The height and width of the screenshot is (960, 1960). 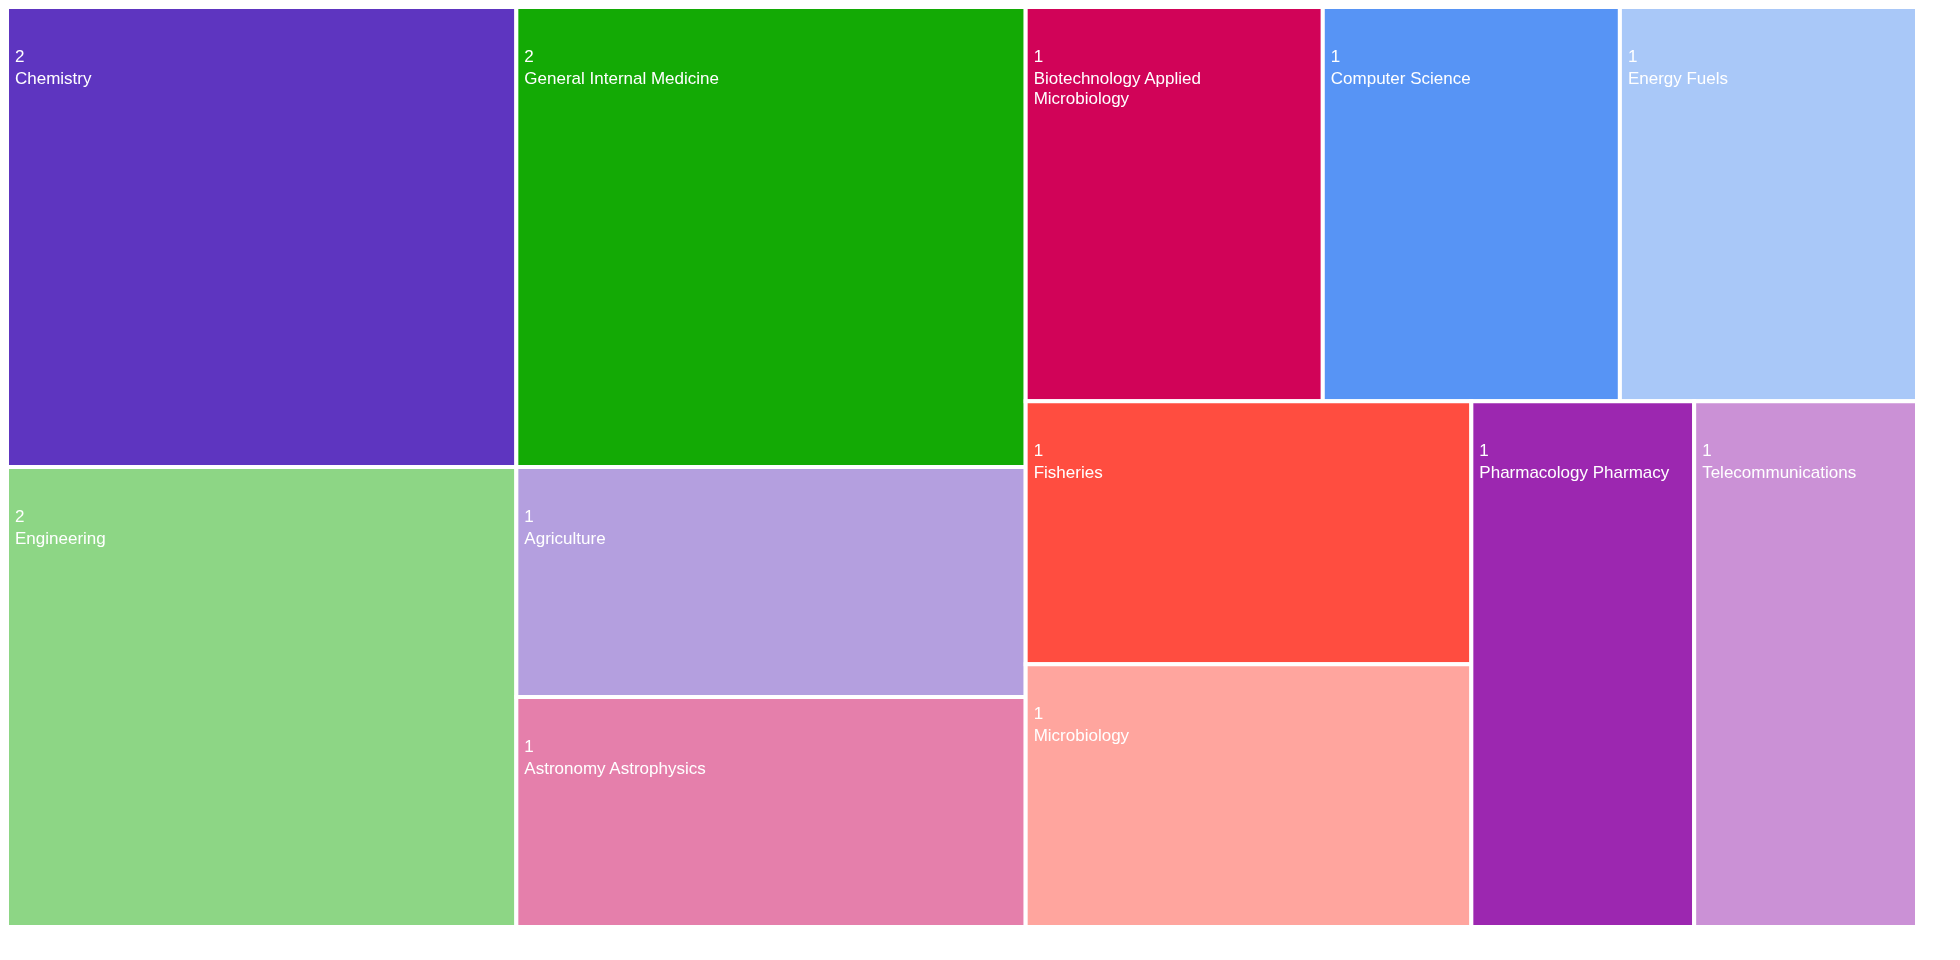 I want to click on category-label: Astronomy Astrophysics, so click(x=615, y=768).